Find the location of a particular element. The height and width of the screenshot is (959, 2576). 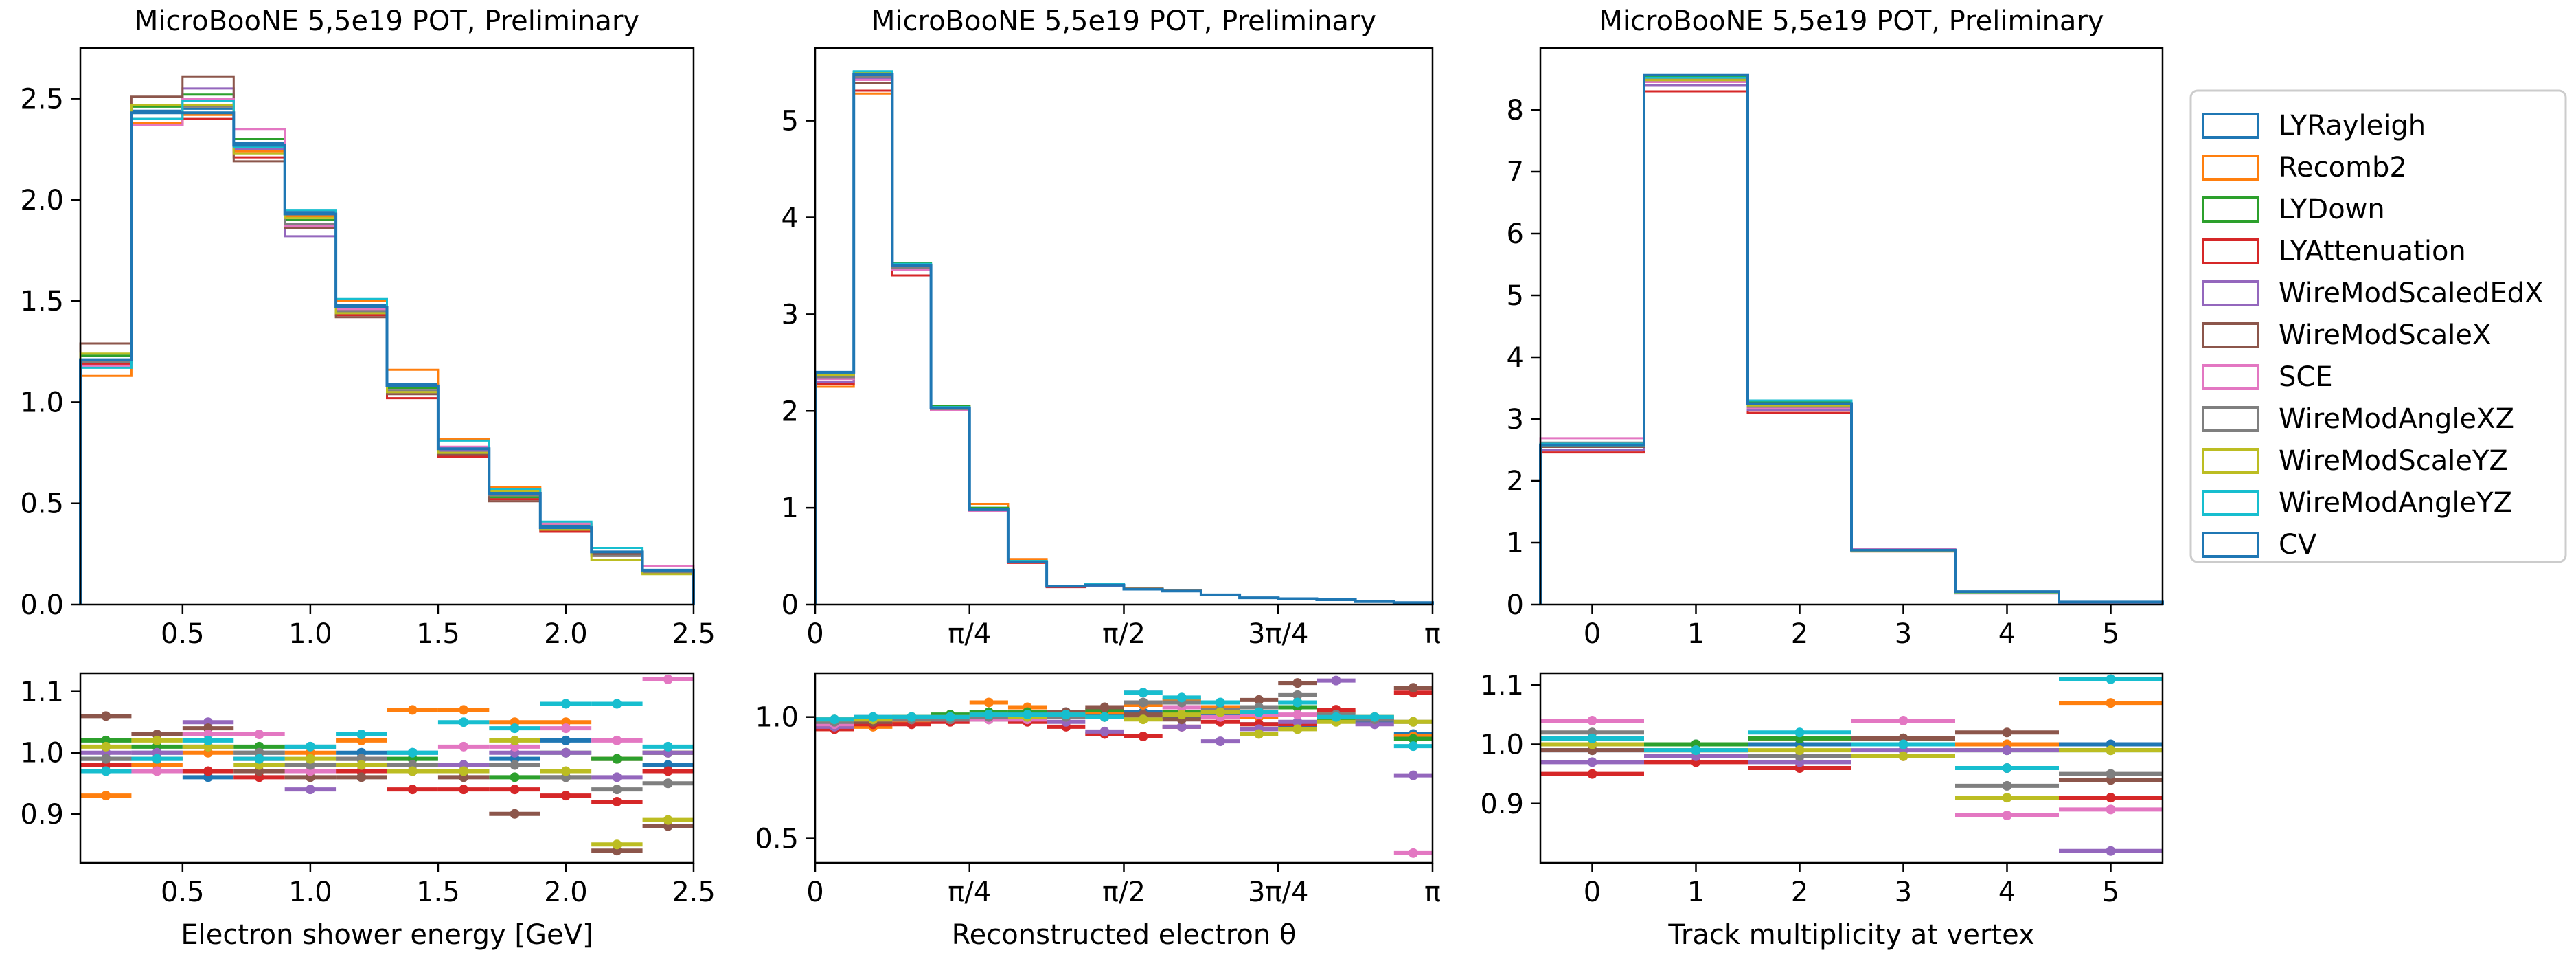

ratio-x-tick-label: 1 is located at coordinates (1696, 893).